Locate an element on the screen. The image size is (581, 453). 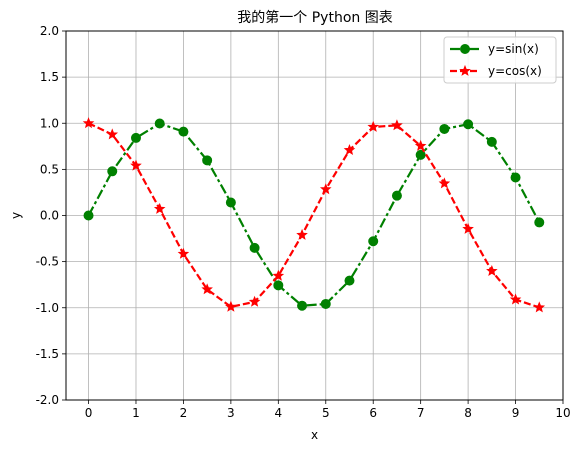
y-tick-label: -0.5 is located at coordinates (47, 262).